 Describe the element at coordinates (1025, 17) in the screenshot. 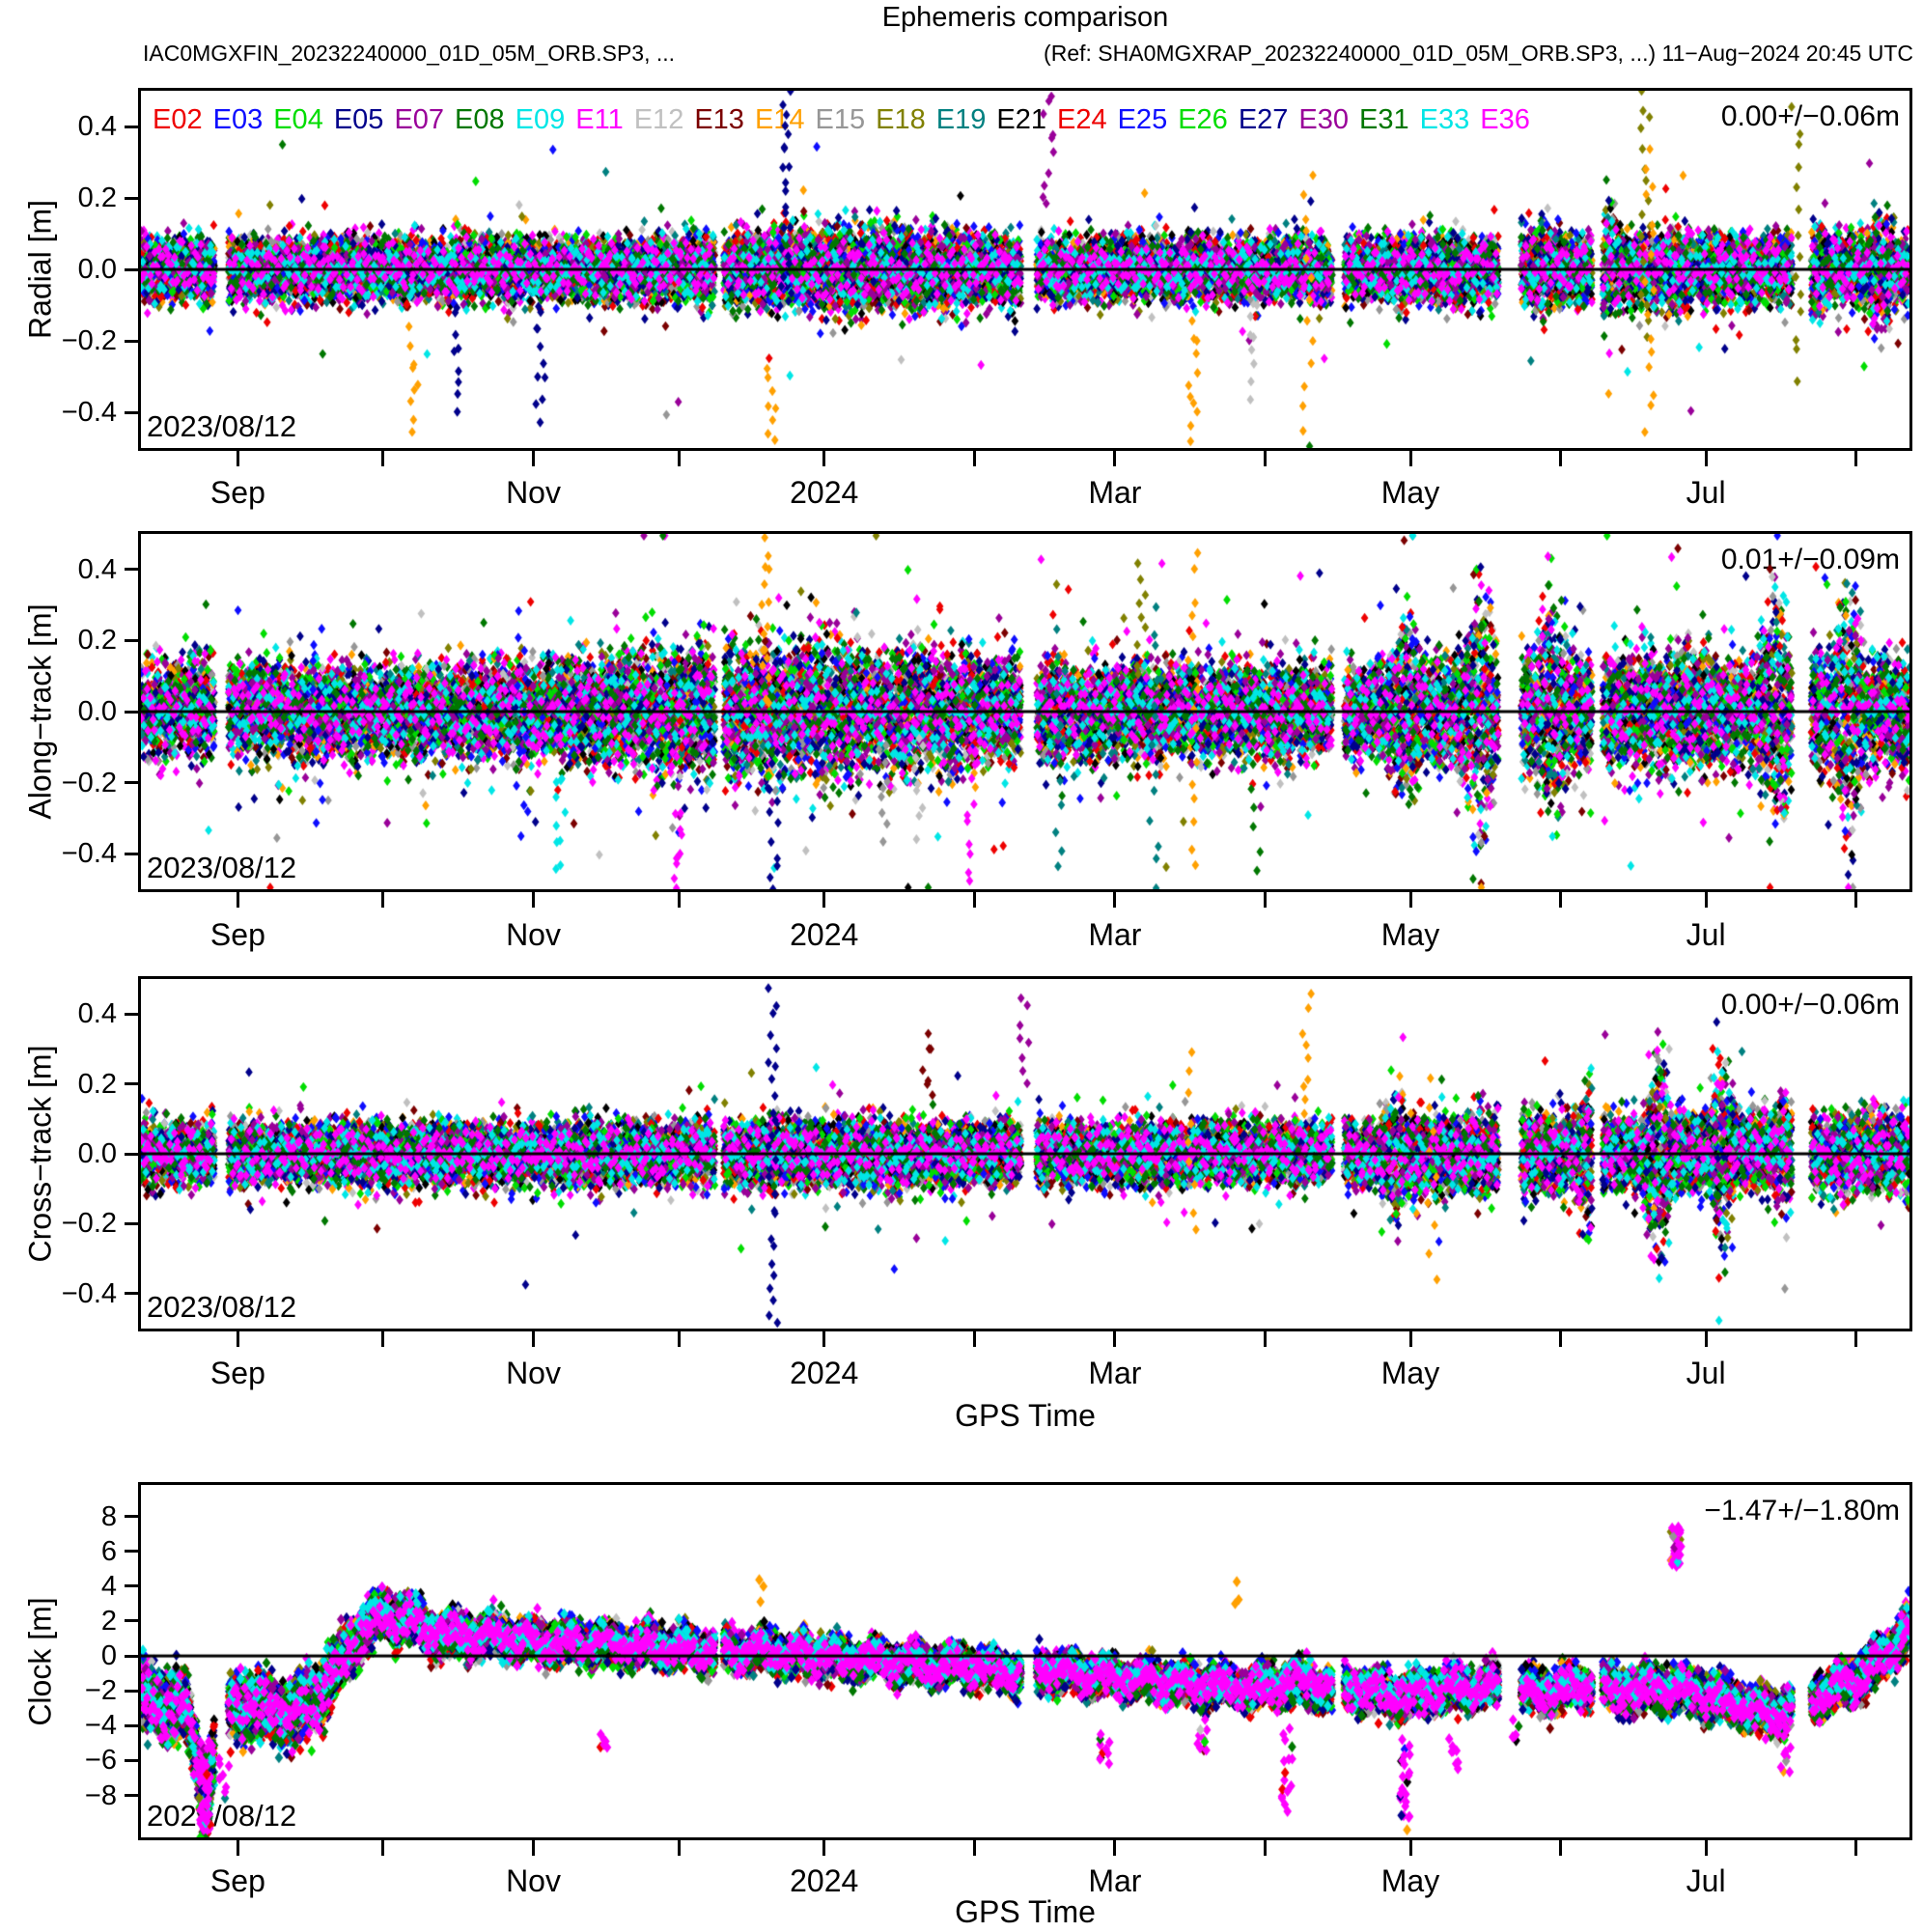

I see `figure-title: Ephemeris comparison` at that location.